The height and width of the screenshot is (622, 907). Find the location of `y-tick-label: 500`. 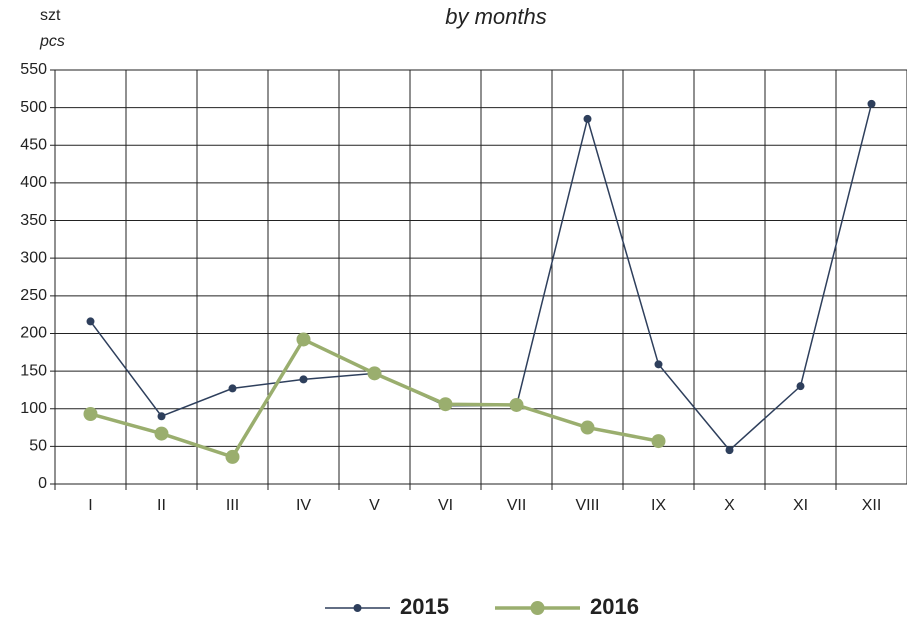

y-tick-label: 500 is located at coordinates (33, 107).